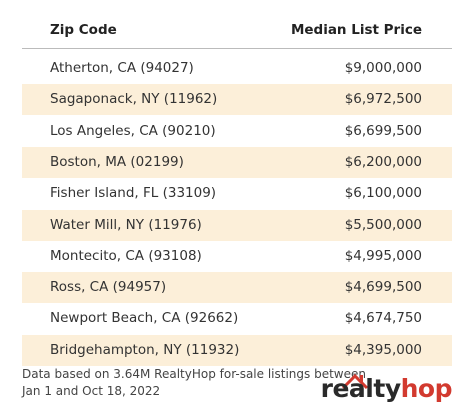 This screenshot has height=419, width=474. Describe the element at coordinates (355, 381) in the screenshot. I see `logo-house-icon` at that location.